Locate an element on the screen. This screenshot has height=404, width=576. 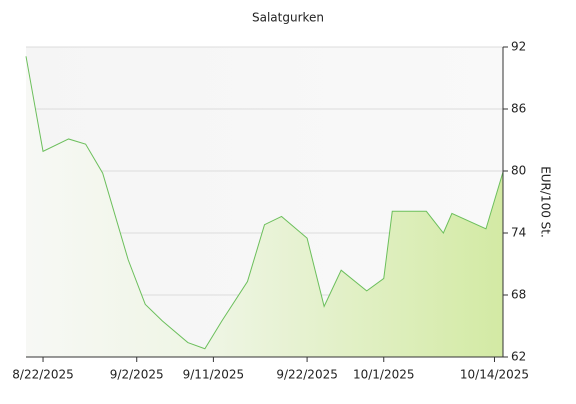
y-tick-label: 92 is located at coordinates (518, 47).